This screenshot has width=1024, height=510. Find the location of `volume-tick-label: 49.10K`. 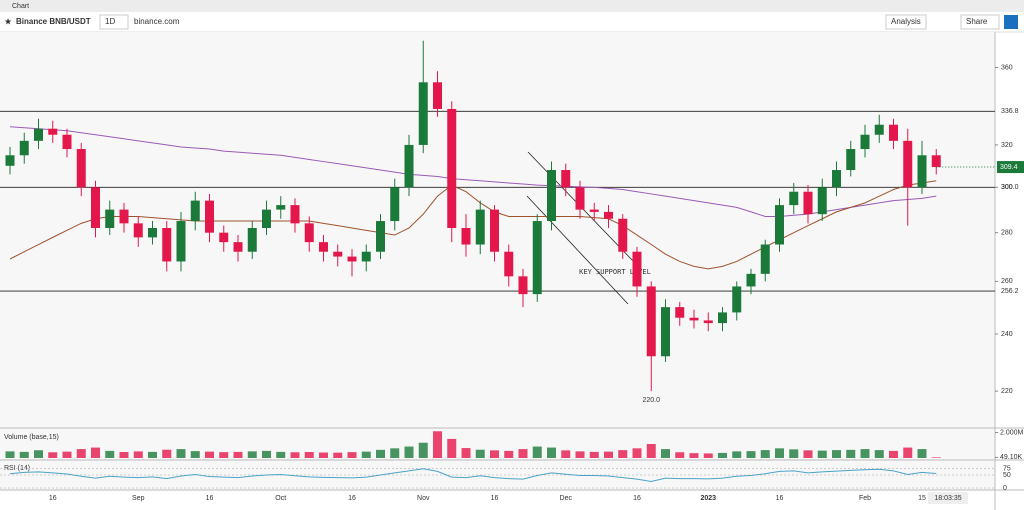

volume-tick-label: 49.10K is located at coordinates (1011, 457).